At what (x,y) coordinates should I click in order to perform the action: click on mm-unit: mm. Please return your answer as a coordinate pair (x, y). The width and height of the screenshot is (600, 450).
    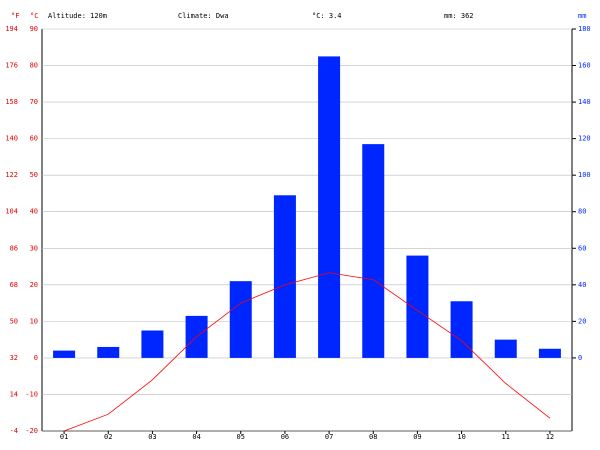
    Looking at the image, I should click on (582, 16).